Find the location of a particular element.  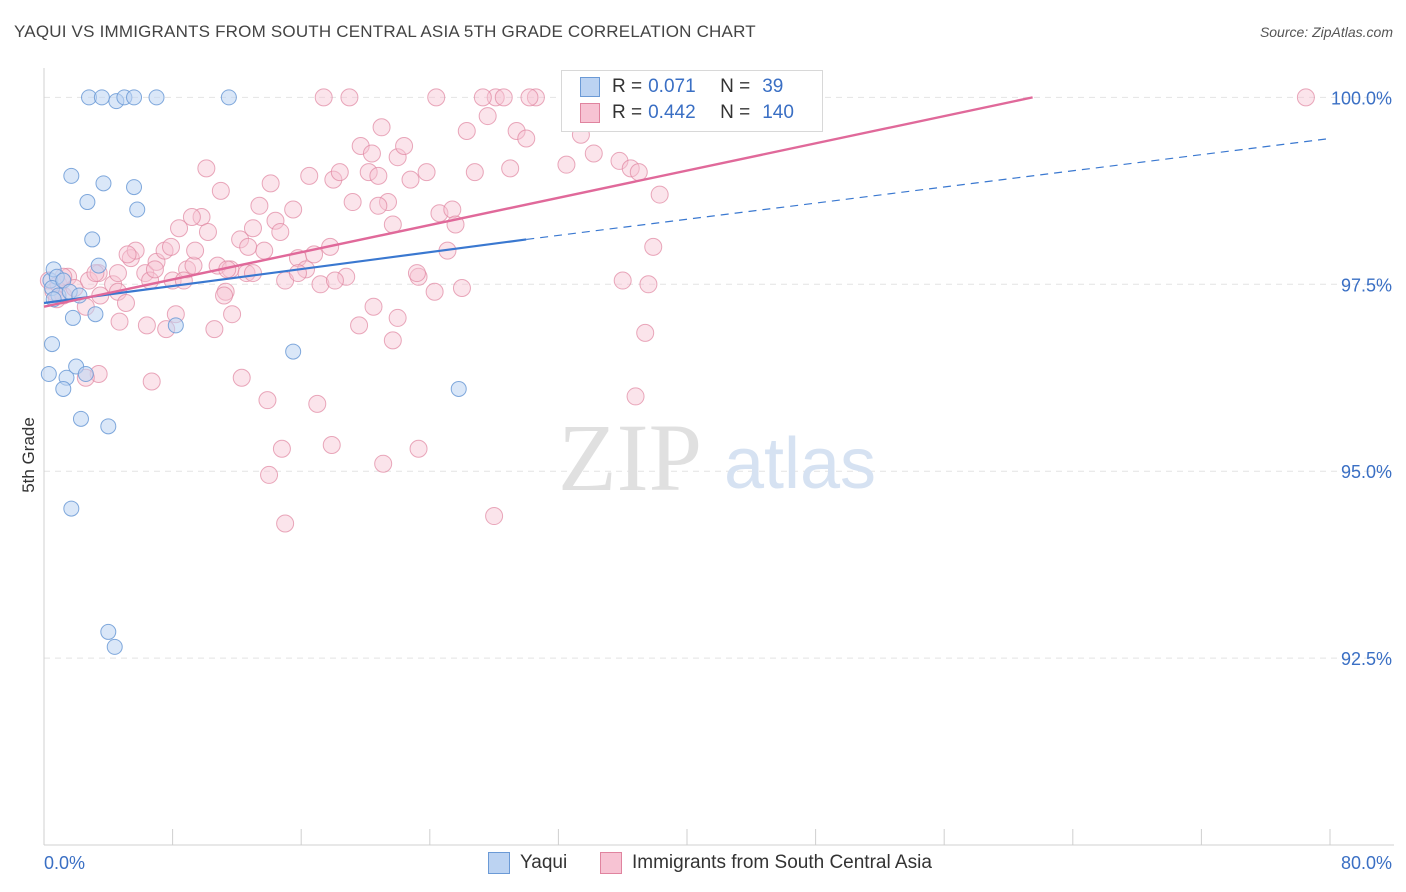

legend-item-yaqui: Yaqui is located at coordinates (527, 863).